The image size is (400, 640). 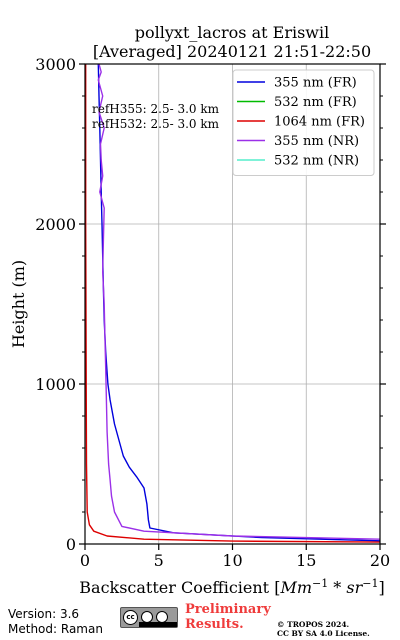 What do you see at coordinates (315, 102) in the screenshot?
I see `legend-label: 532 nm (FR)` at bounding box center [315, 102].